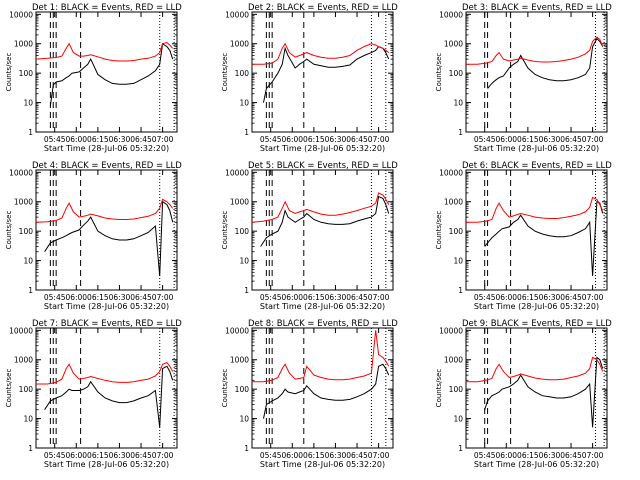  What do you see at coordinates (537, 324) in the screenshot?
I see `panel-title: Det 9: BLACK = Events, RED = LLD` at bounding box center [537, 324].